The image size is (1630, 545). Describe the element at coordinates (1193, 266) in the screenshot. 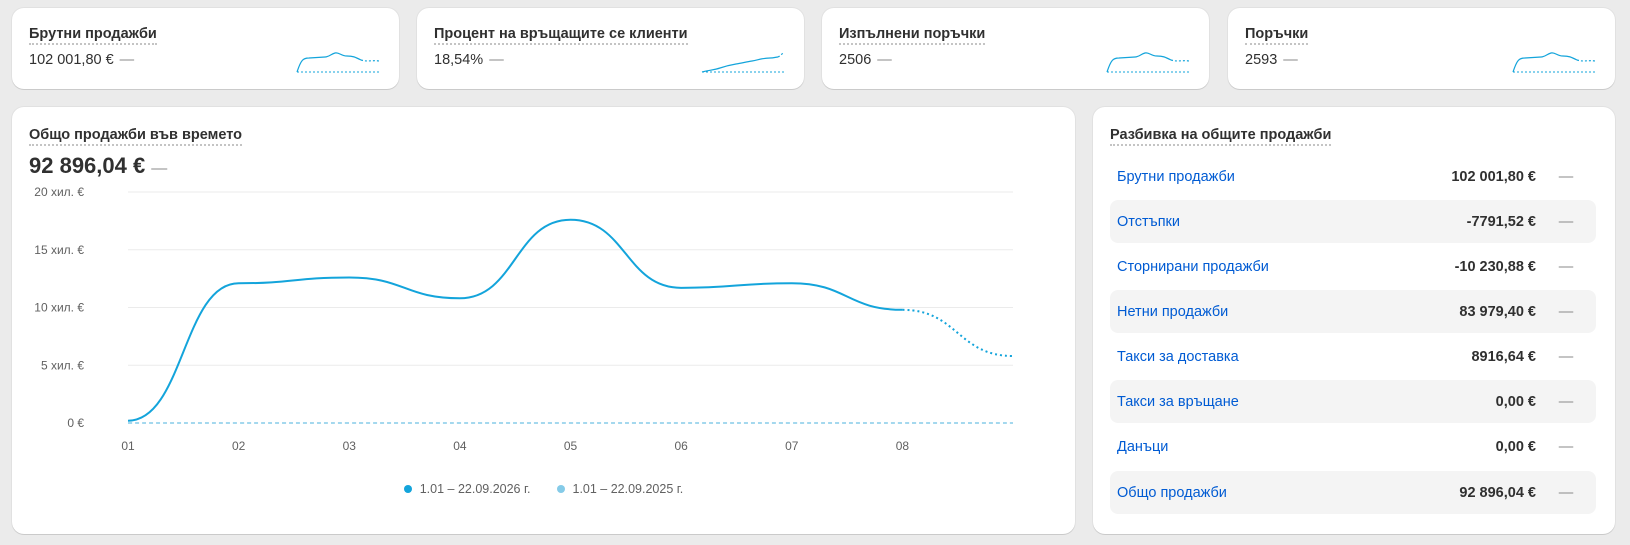

I see `breakdown-label: Сторнирани продажби` at that location.